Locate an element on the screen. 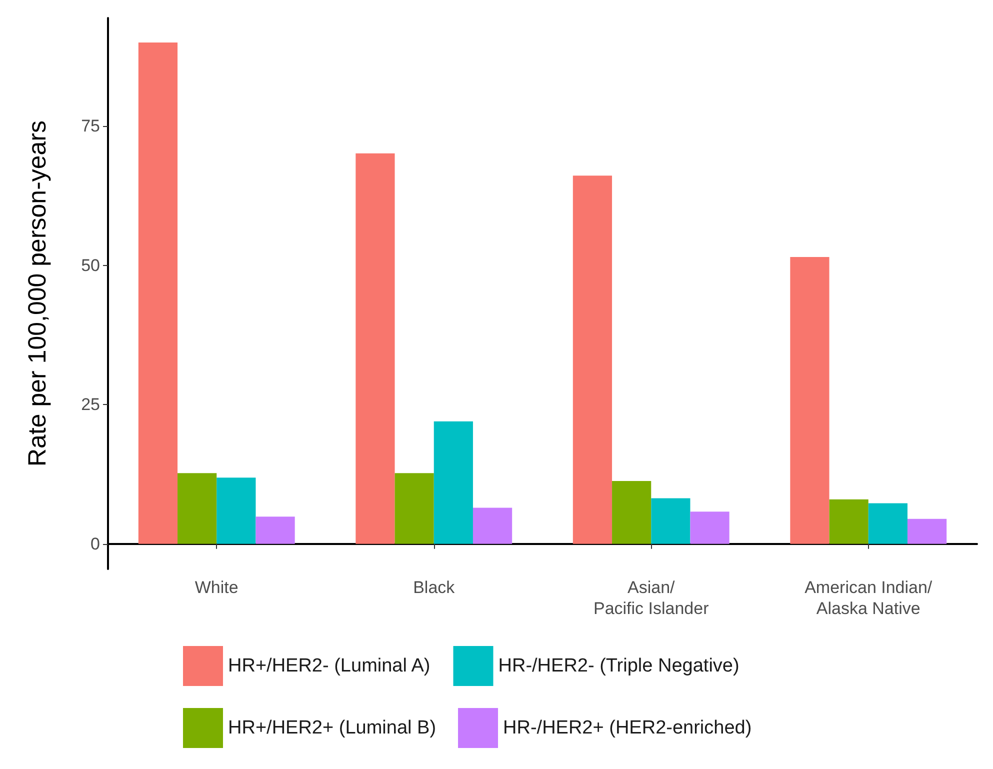 Image resolution: width=993 pixels, height=769 pixels. x-tick-label: White is located at coordinates (216, 587).